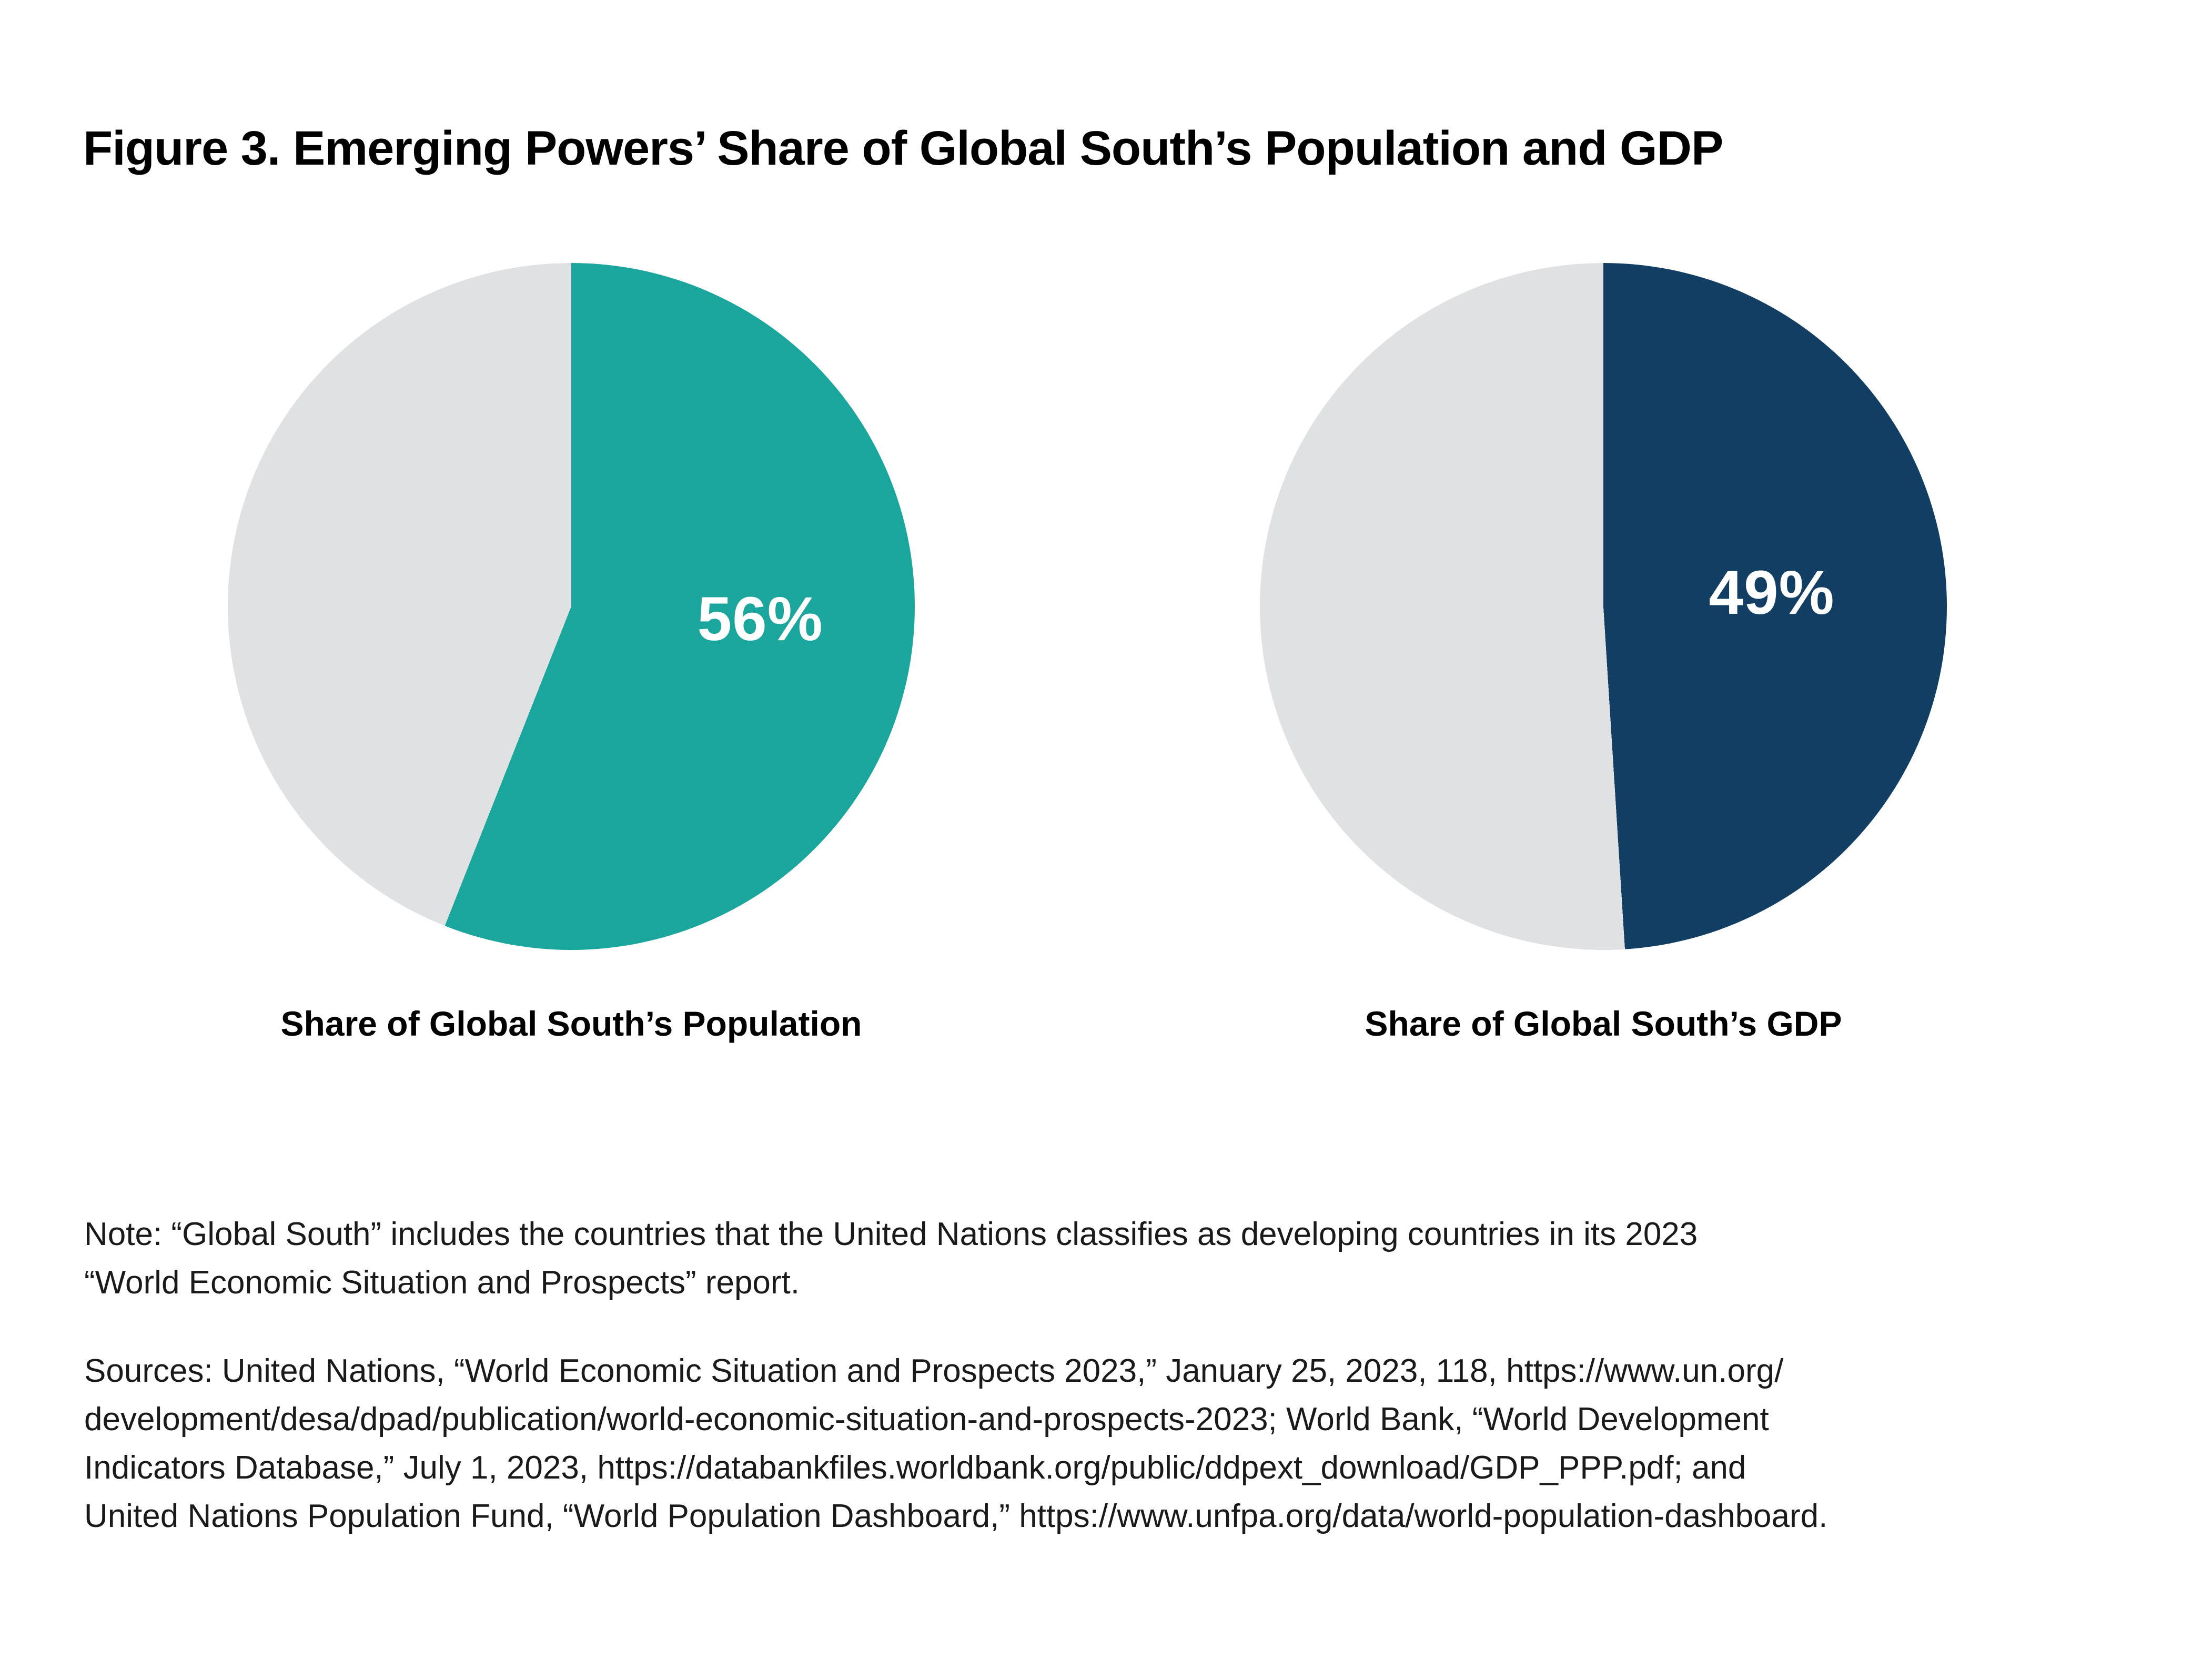 This screenshot has height=1680, width=2192. What do you see at coordinates (1604, 1023) in the screenshot?
I see `gdp-pie-caption: Share of Global South’s GDP` at bounding box center [1604, 1023].